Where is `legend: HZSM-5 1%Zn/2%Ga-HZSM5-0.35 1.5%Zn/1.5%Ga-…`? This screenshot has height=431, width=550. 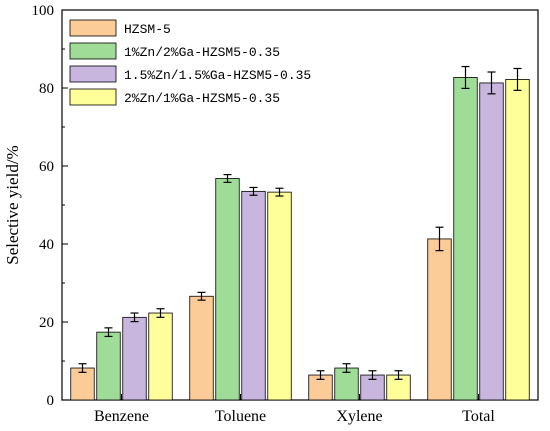 legend: HZSM-5 1%Zn/2%Ga-HZSM5-0.35 1.5%Zn/1.5%Ga-… is located at coordinates (190, 62).